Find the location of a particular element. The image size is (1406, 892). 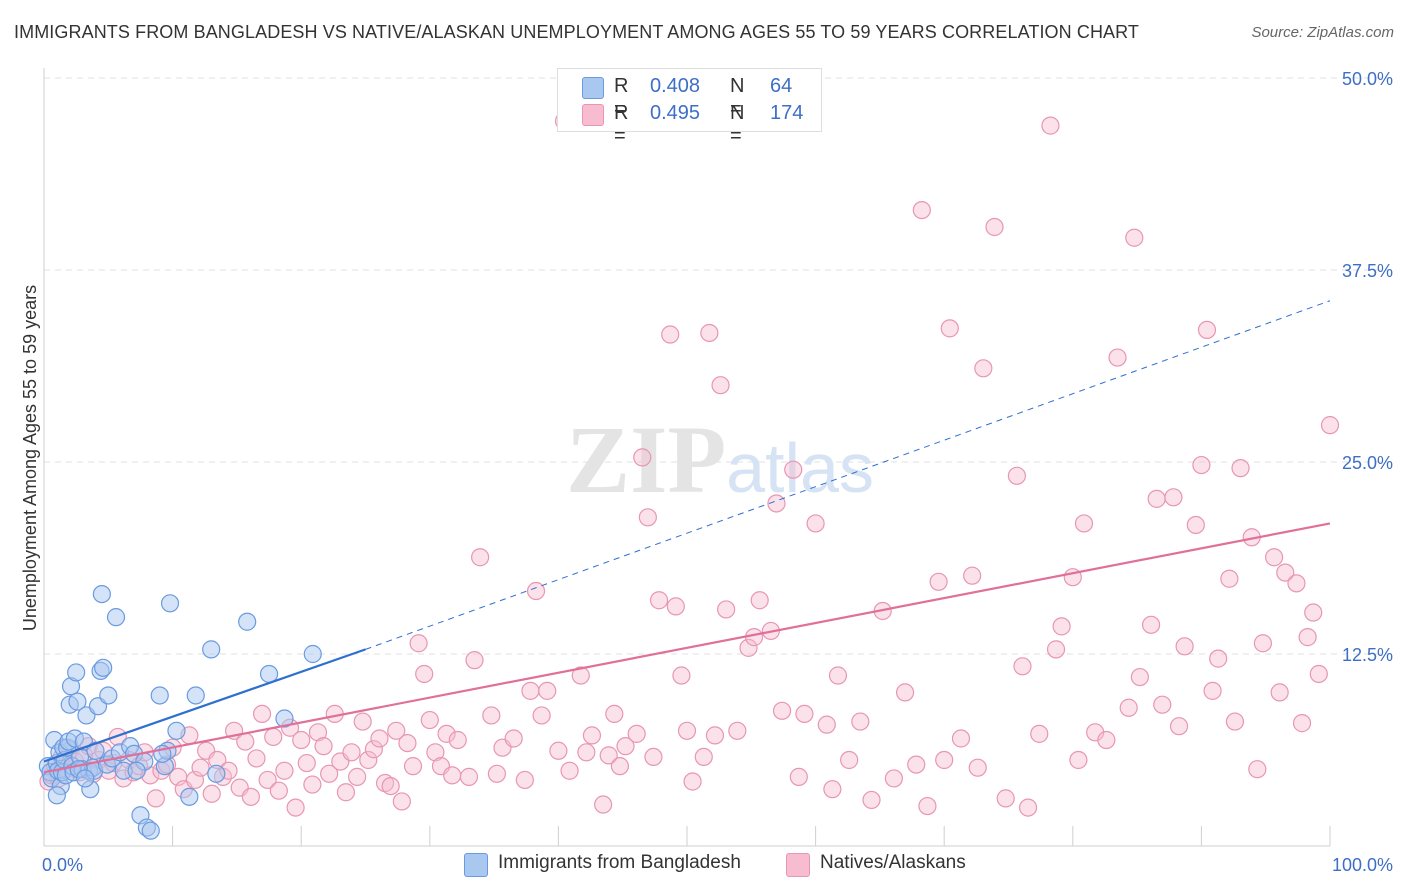

series-immigrants-bangladesh is located at coordinates (180, 712).